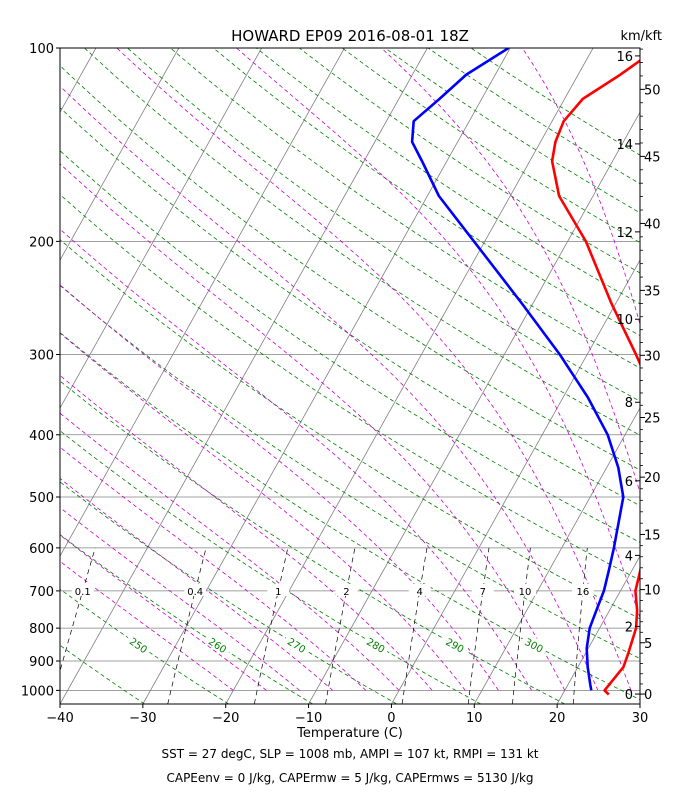 The image size is (700, 800). I want to click on kft-tick-label: 5, so click(648, 644).